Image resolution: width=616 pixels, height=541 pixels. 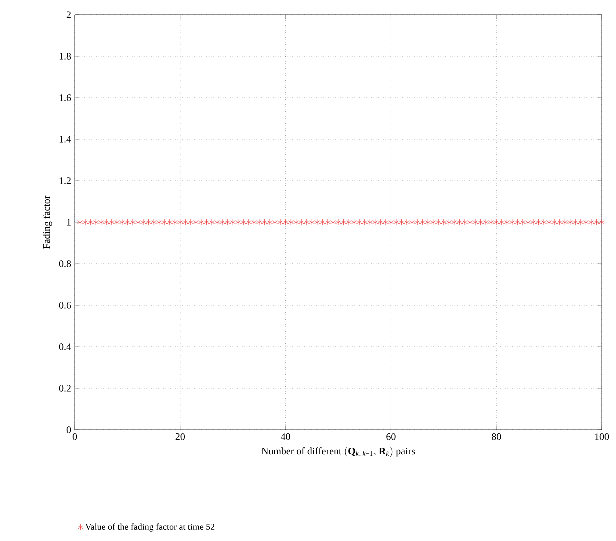 I want to click on x-tick-label: 0, so click(x=75, y=437).